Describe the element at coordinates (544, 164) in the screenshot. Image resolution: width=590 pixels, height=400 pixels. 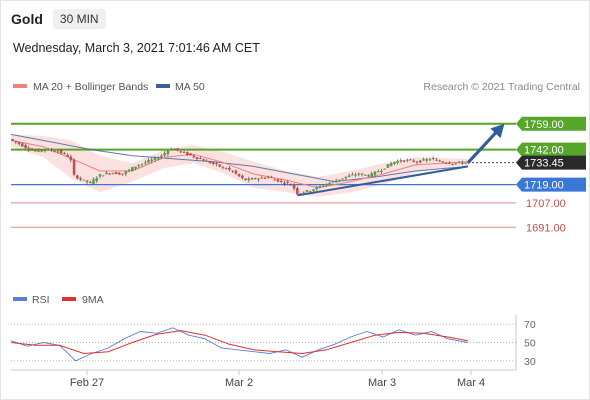
I see `level-label-1733.45: 1733.45` at that location.